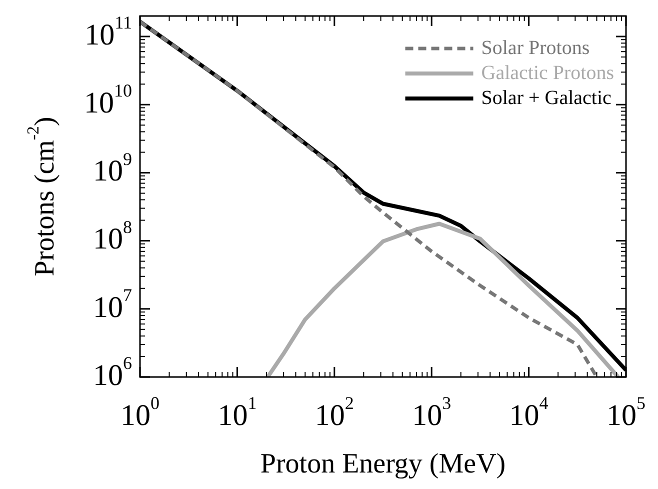  Describe the element at coordinates (546, 97) in the screenshot. I see `legend-label: Solar + Galactic` at that location.